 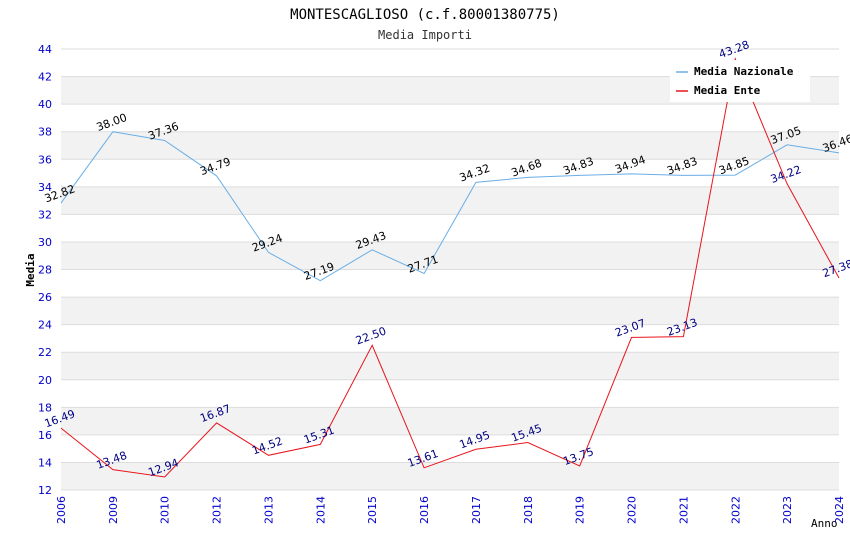 What do you see at coordinates (632, 510) in the screenshot?
I see `x-tick-label: 2020` at bounding box center [632, 510].